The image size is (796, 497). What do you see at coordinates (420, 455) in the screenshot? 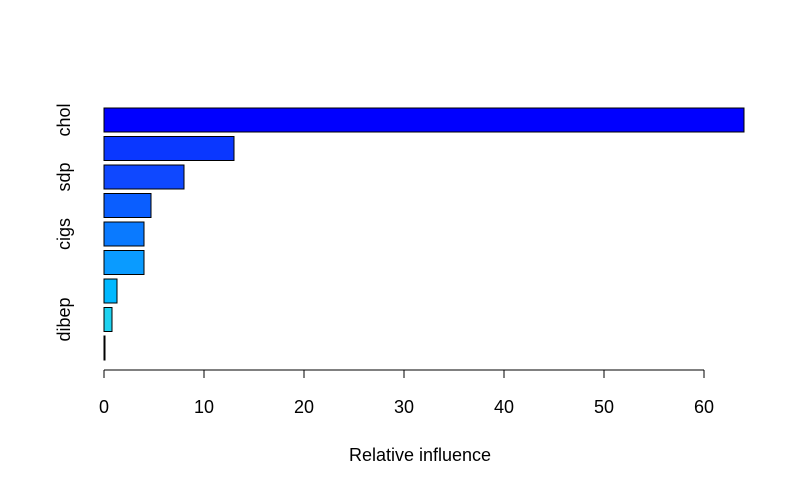
I see `x-axis-title: Relative influence` at bounding box center [420, 455].